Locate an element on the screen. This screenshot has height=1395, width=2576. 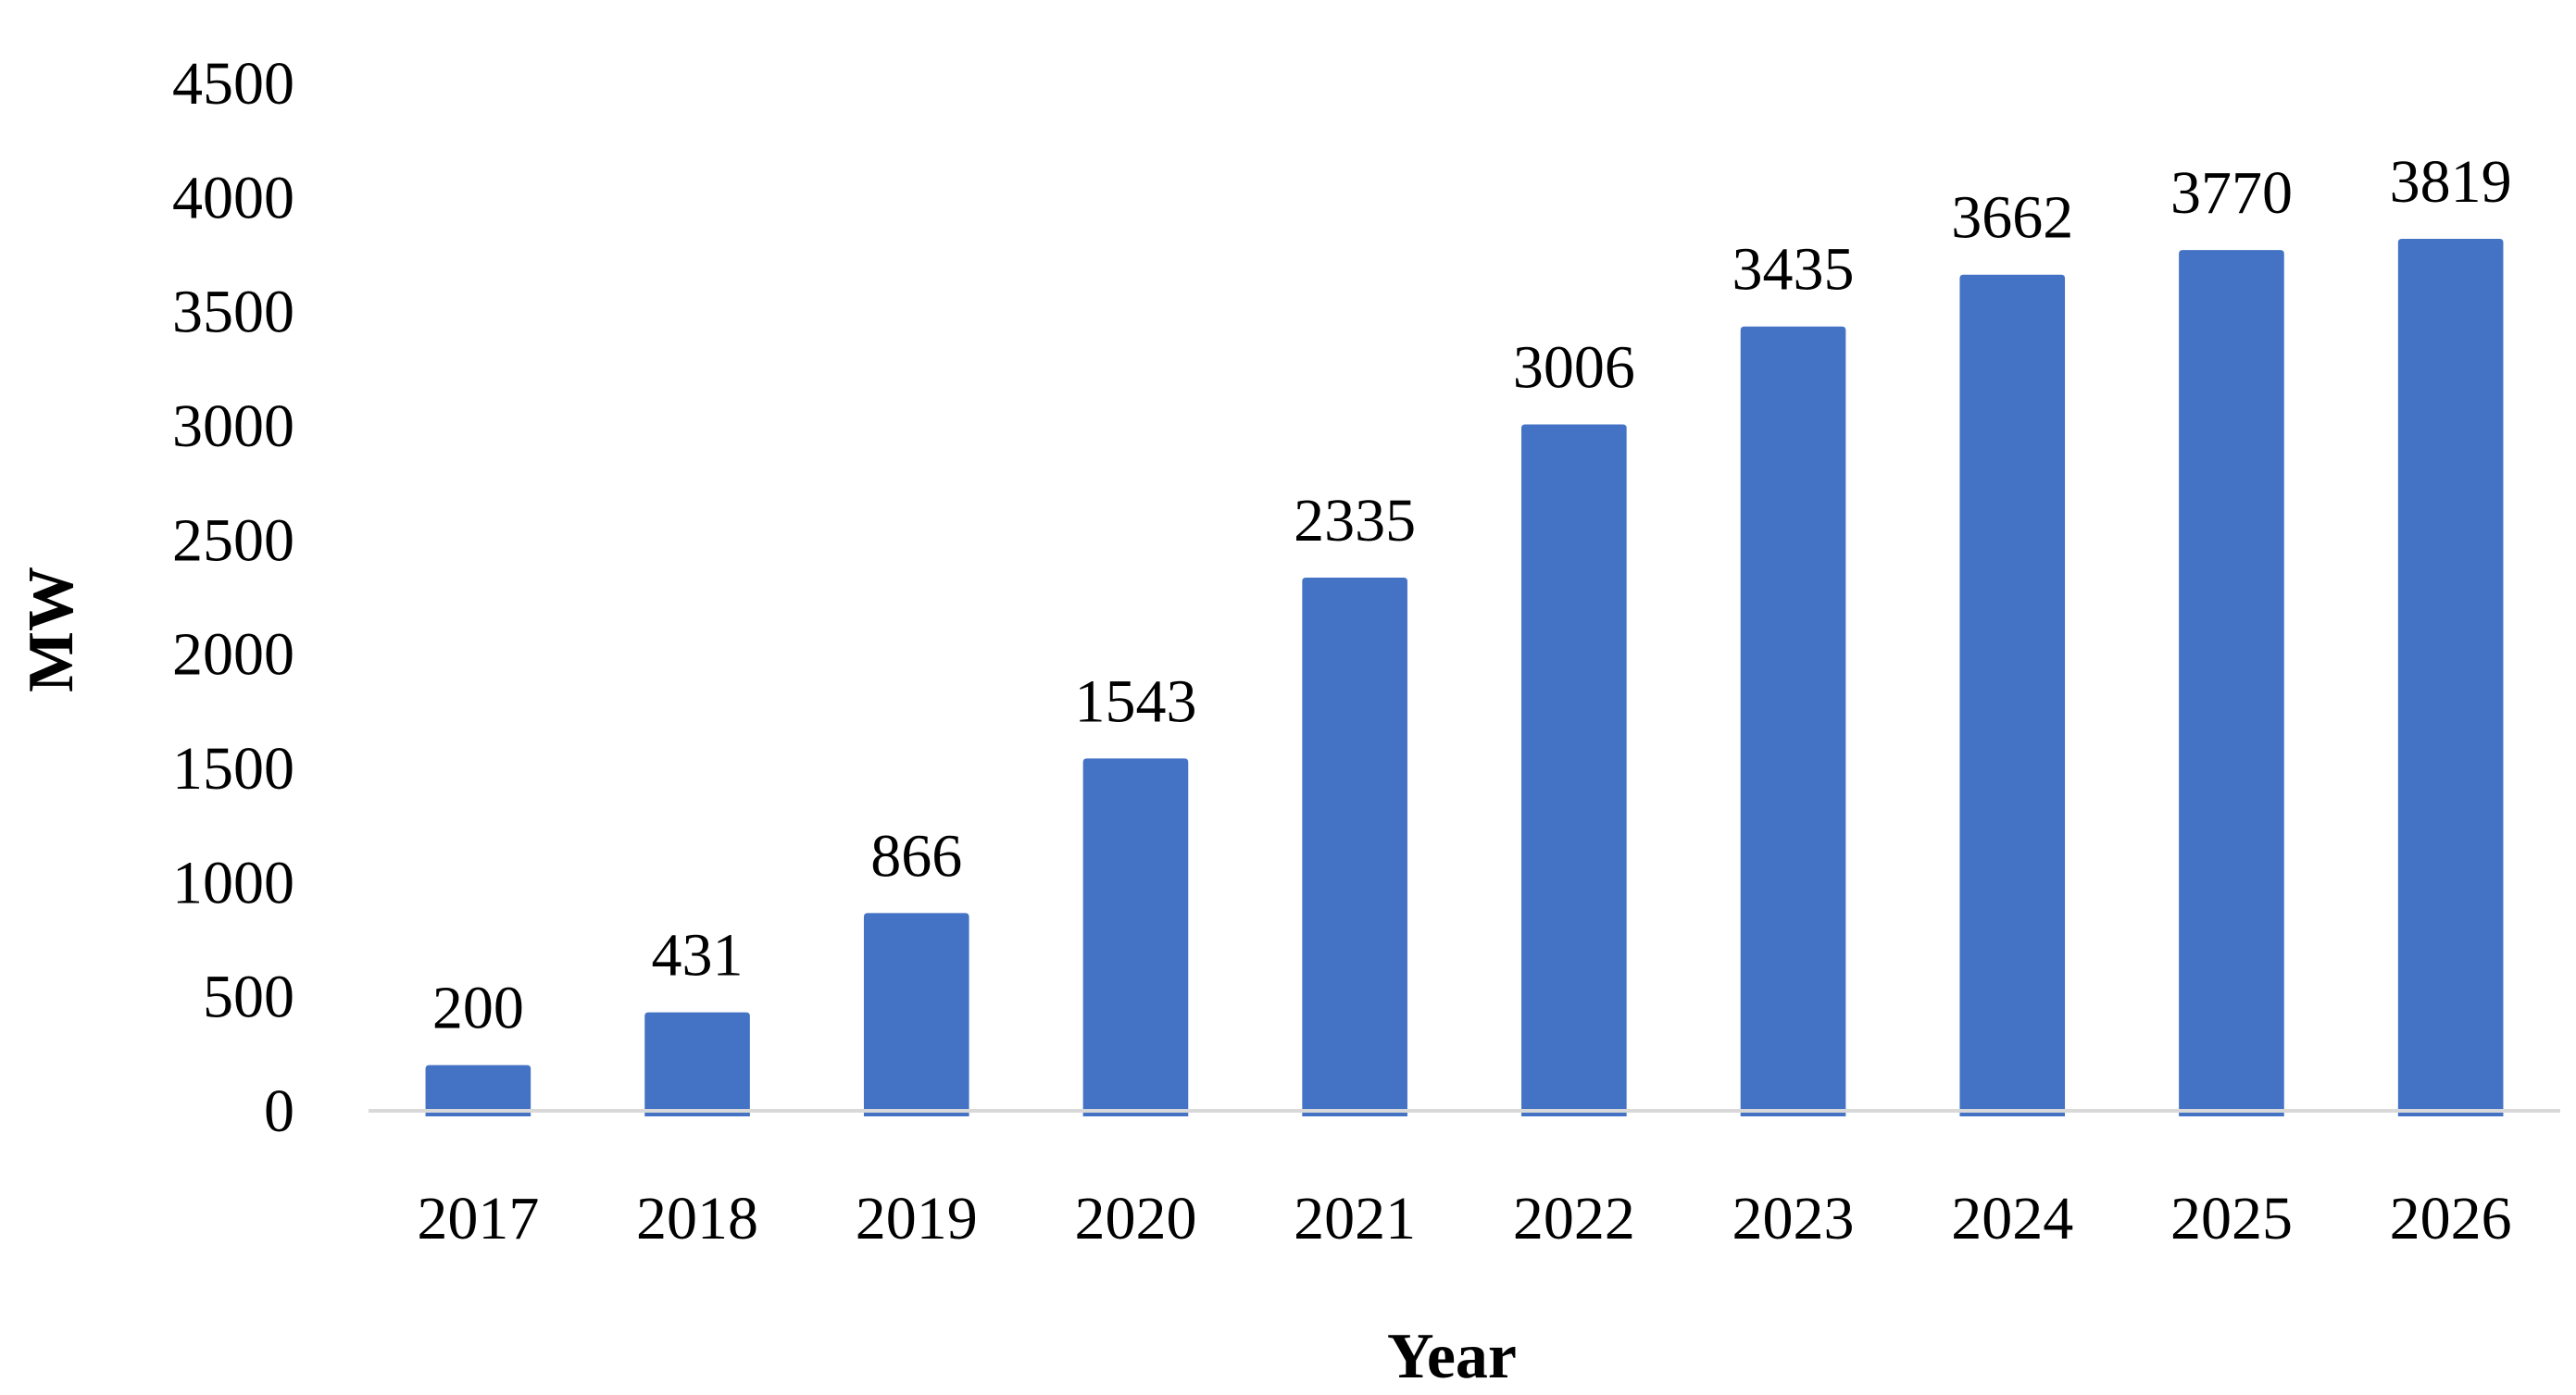
bar-2019 is located at coordinates (916, 1014).